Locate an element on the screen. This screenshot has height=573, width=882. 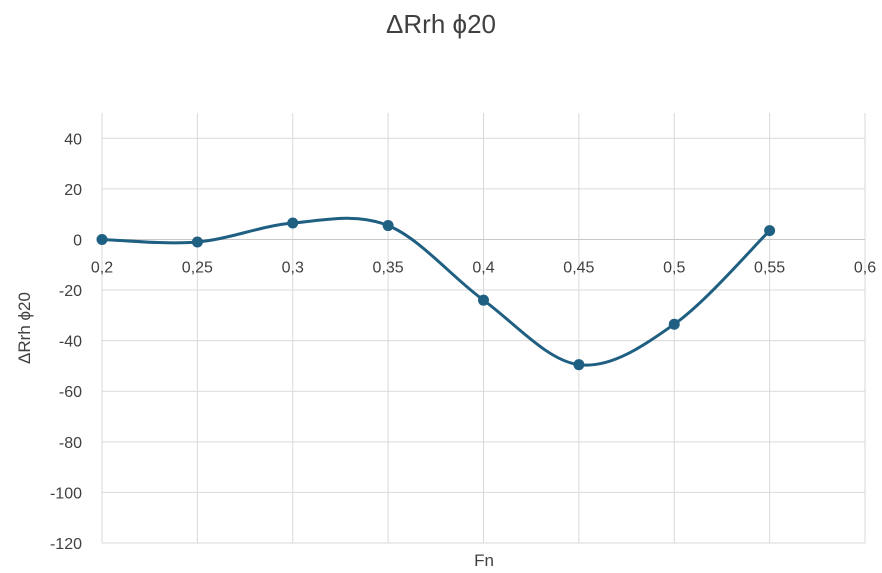
y-tick-labels: 40 20 0 -20 -40 -60 -80 -100 -120 is located at coordinates (66, 342).